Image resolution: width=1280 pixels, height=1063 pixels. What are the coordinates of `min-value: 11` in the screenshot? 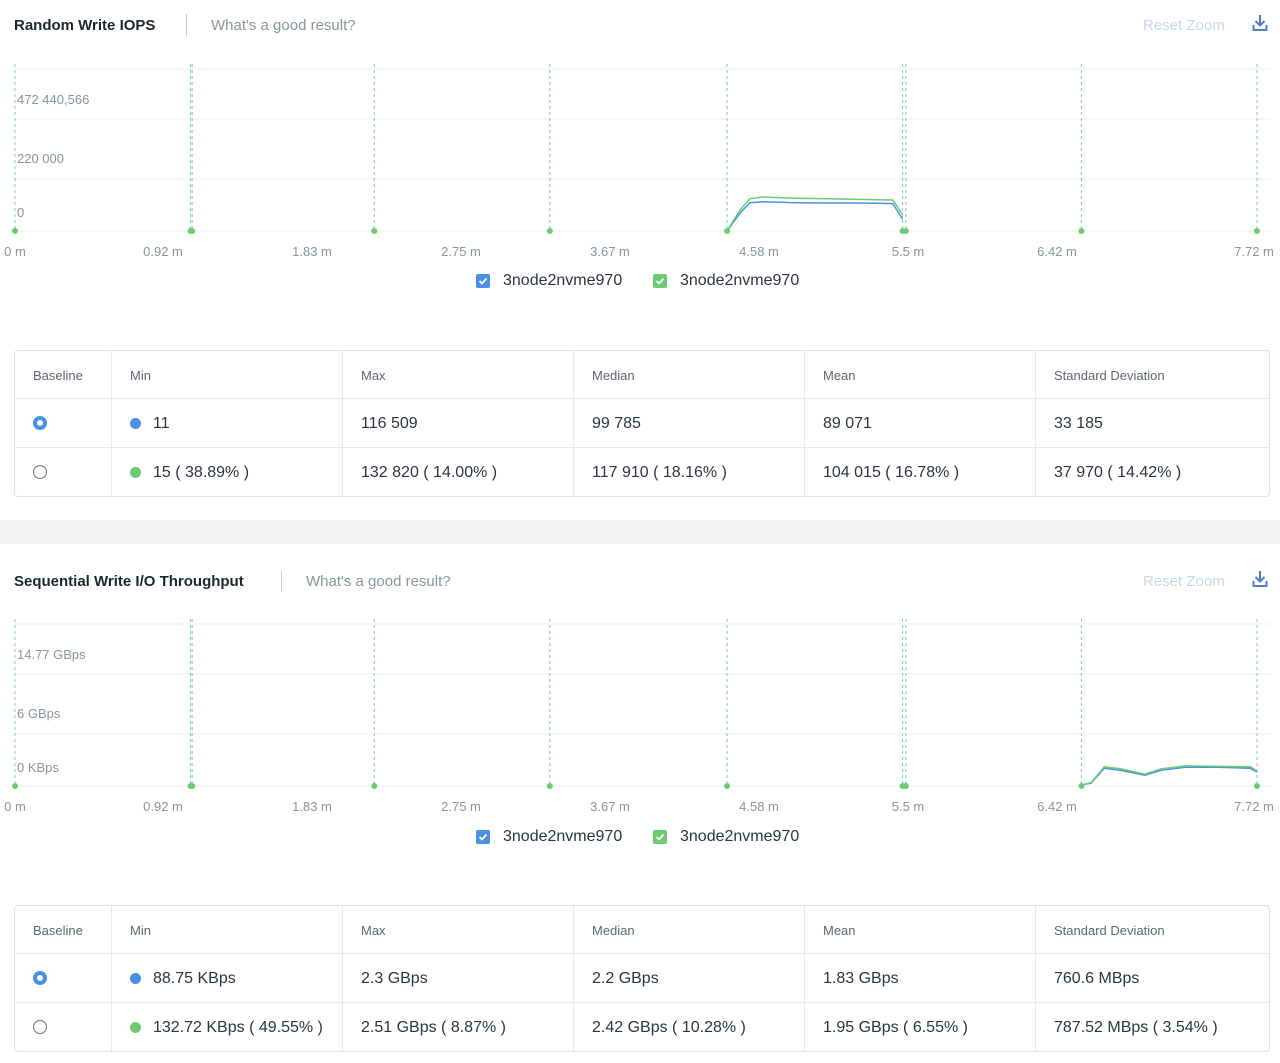 It's located at (161, 423).